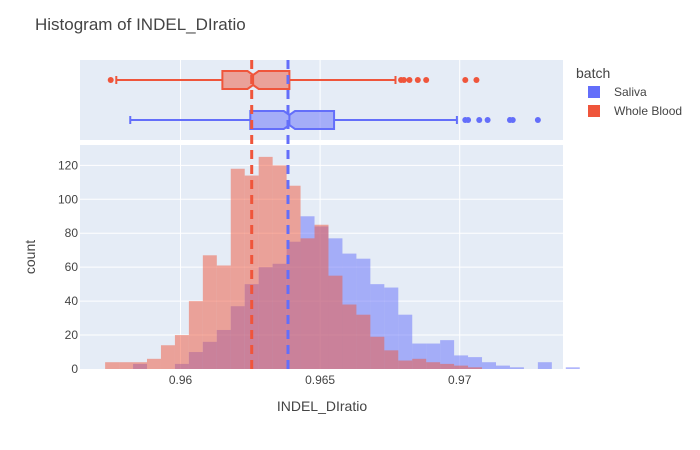 Image resolution: width=700 pixels, height=450 pixels. What do you see at coordinates (648, 111) in the screenshot?
I see `legend-label-whole-blood: Whole Blood` at bounding box center [648, 111].